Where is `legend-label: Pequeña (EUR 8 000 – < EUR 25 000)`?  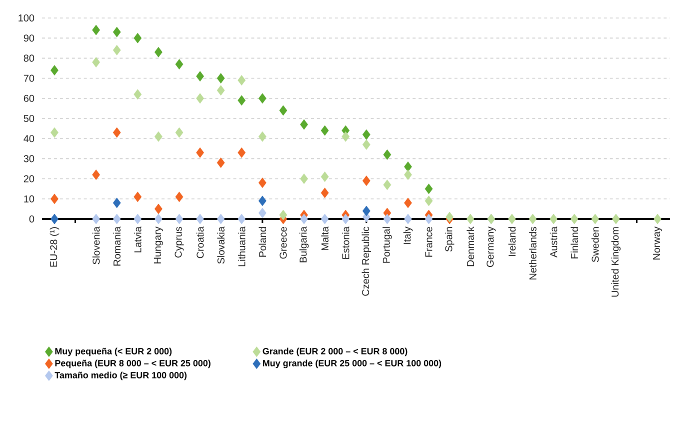
legend-label: Pequeña (EUR 8 000 – < EUR 25 000) is located at coordinates (132, 364).